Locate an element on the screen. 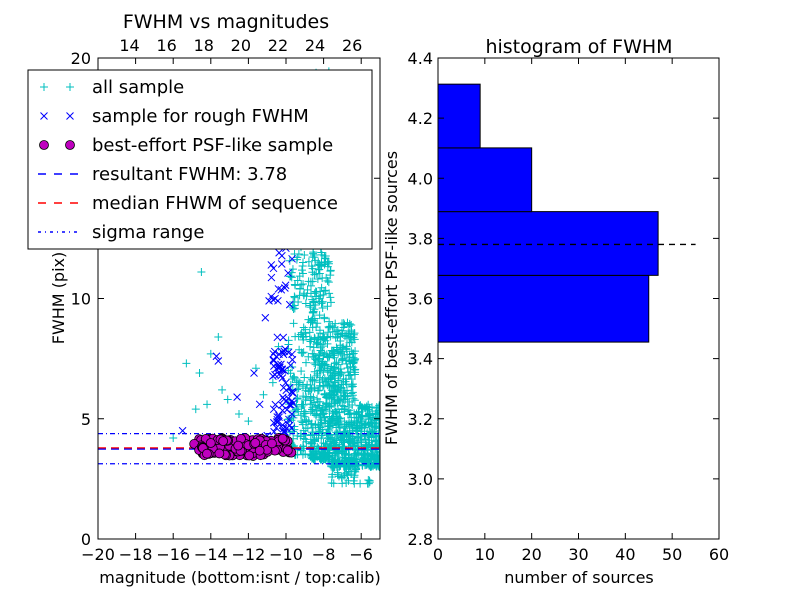 The image size is (800, 600). legend-label-3: resultant FWHM: 3.78 is located at coordinates (189, 174).